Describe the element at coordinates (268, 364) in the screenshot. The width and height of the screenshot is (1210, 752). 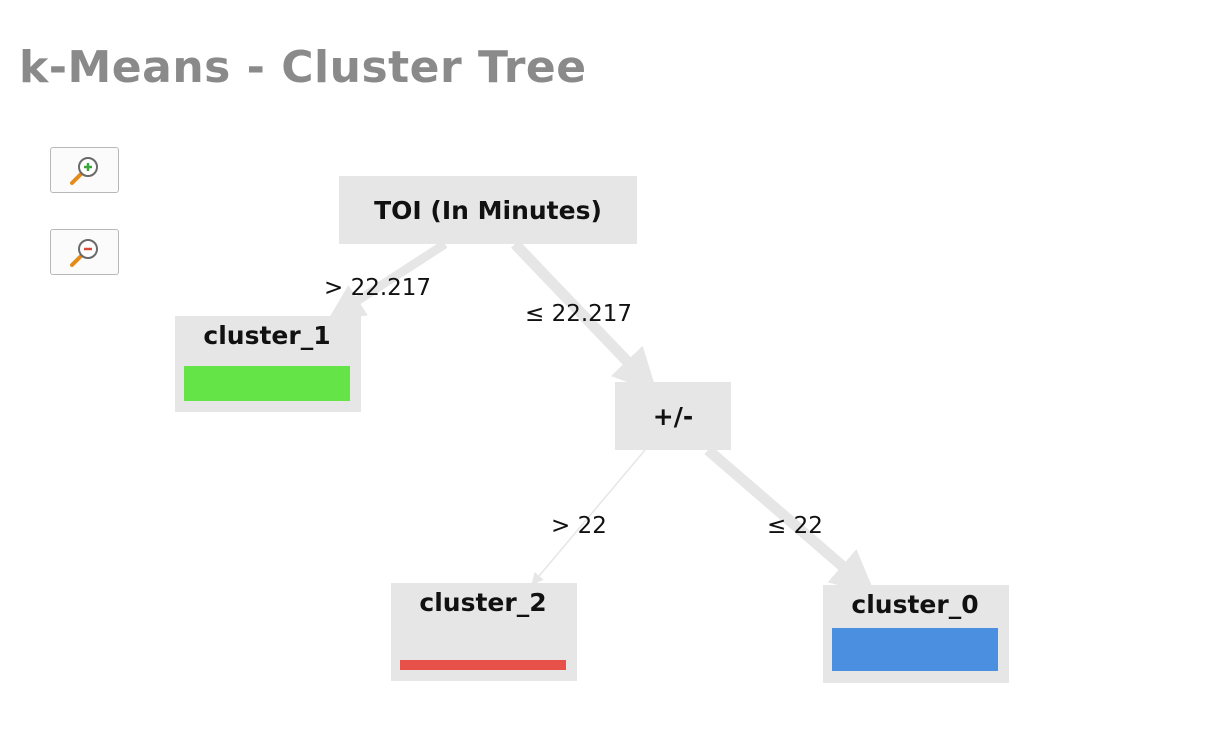
I see `tree-leaf-cluster-1: cluster_1` at that location.